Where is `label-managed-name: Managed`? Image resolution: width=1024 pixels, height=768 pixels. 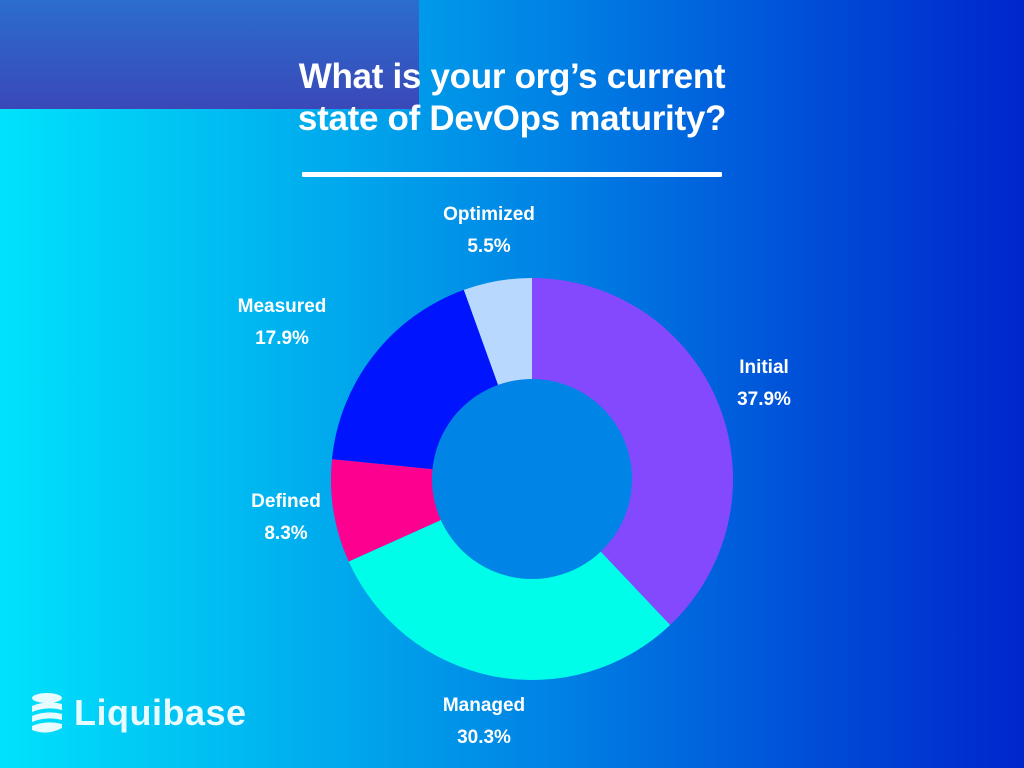
label-managed-name: Managed is located at coordinates (484, 705).